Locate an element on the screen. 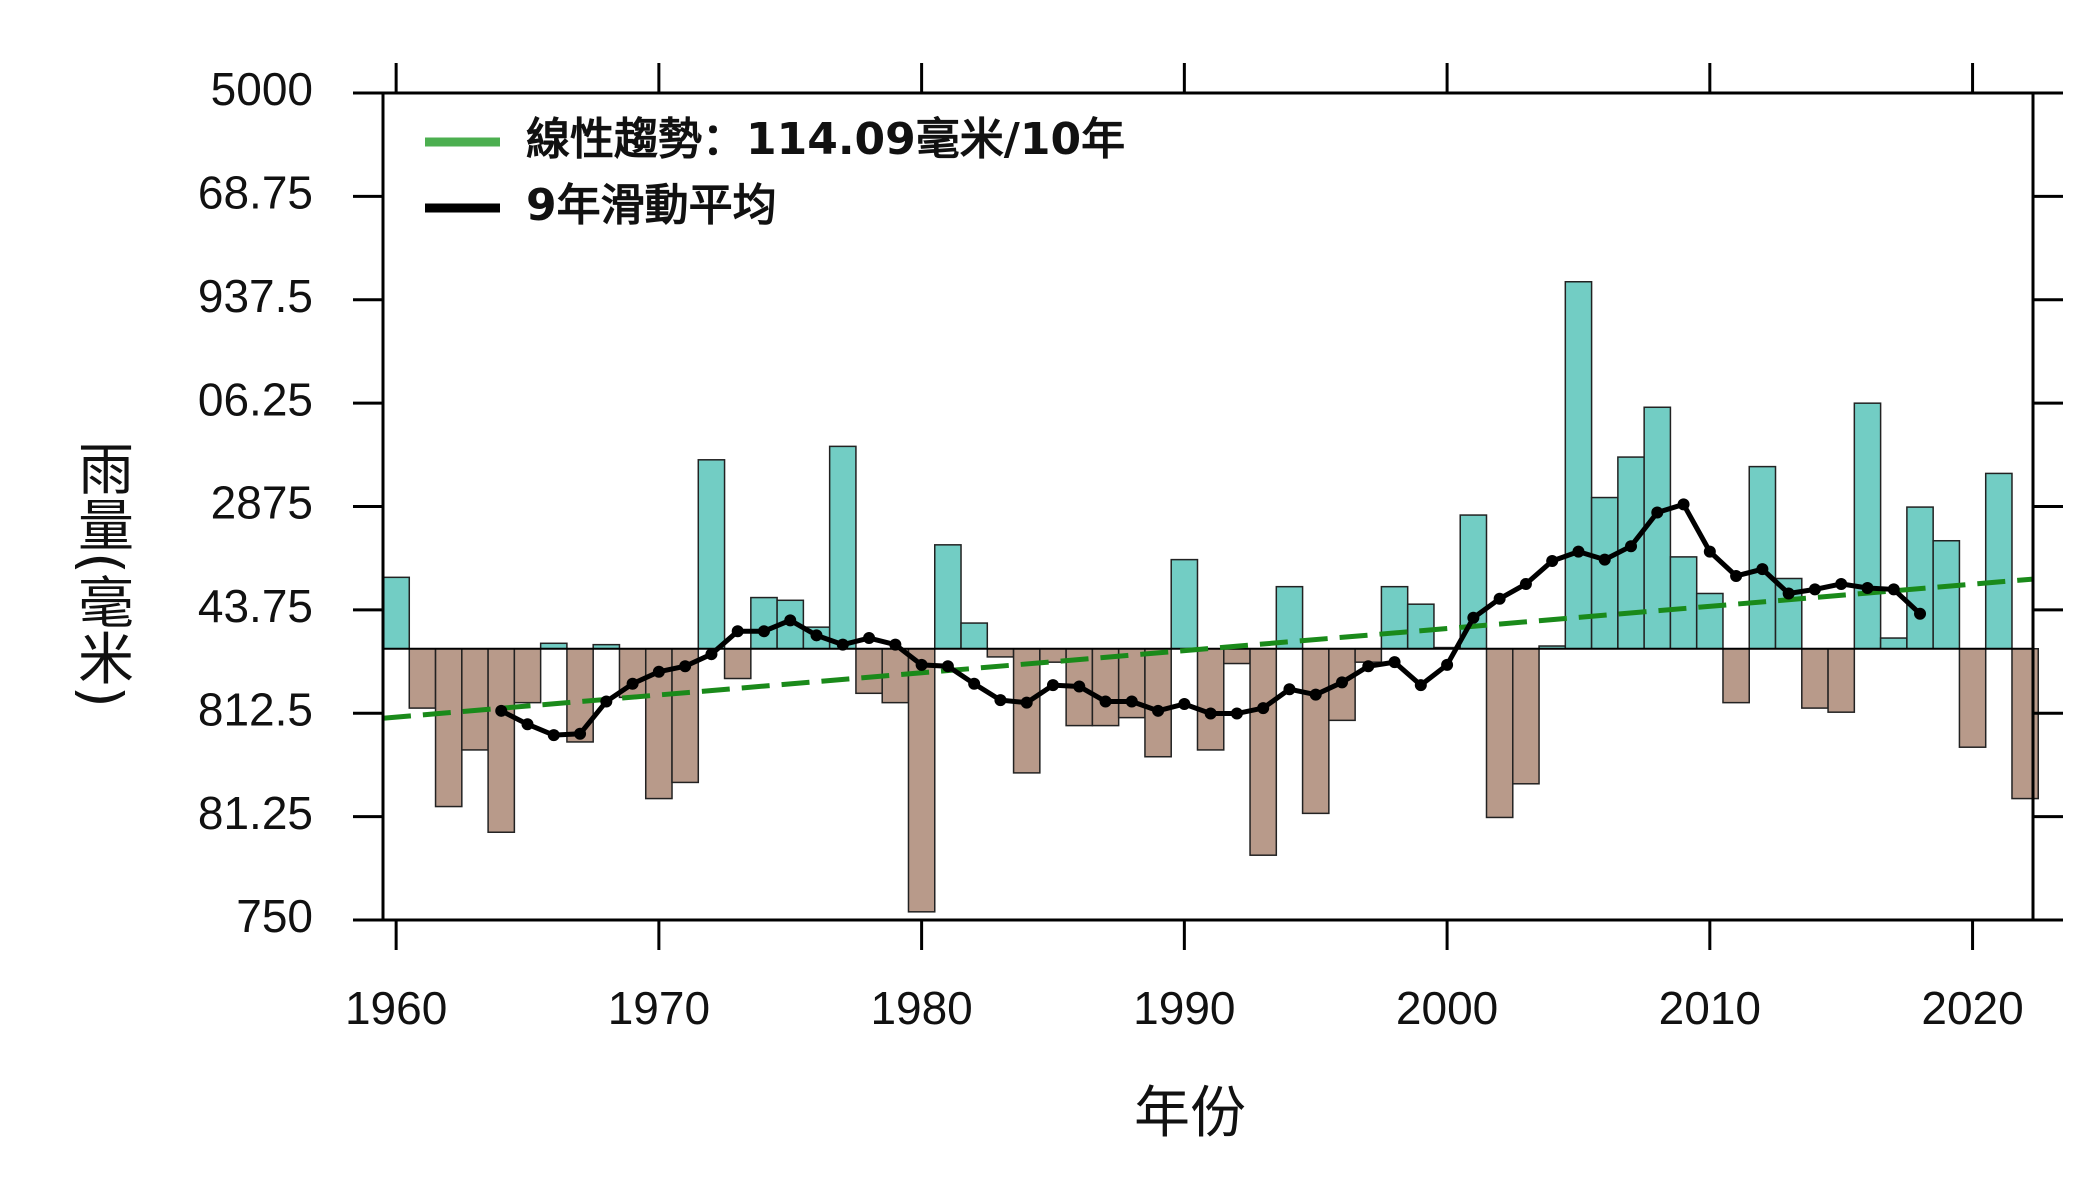 The height and width of the screenshot is (1197, 2094). trend-line is located at coordinates (1208, 648).